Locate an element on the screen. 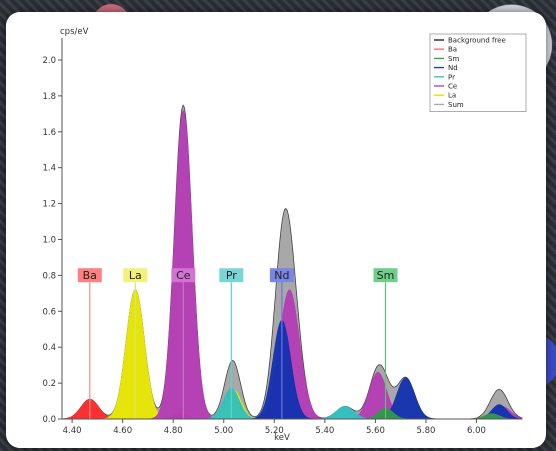 The width and height of the screenshot is (556, 451). legend-label-5: Ce is located at coordinates (452, 87).